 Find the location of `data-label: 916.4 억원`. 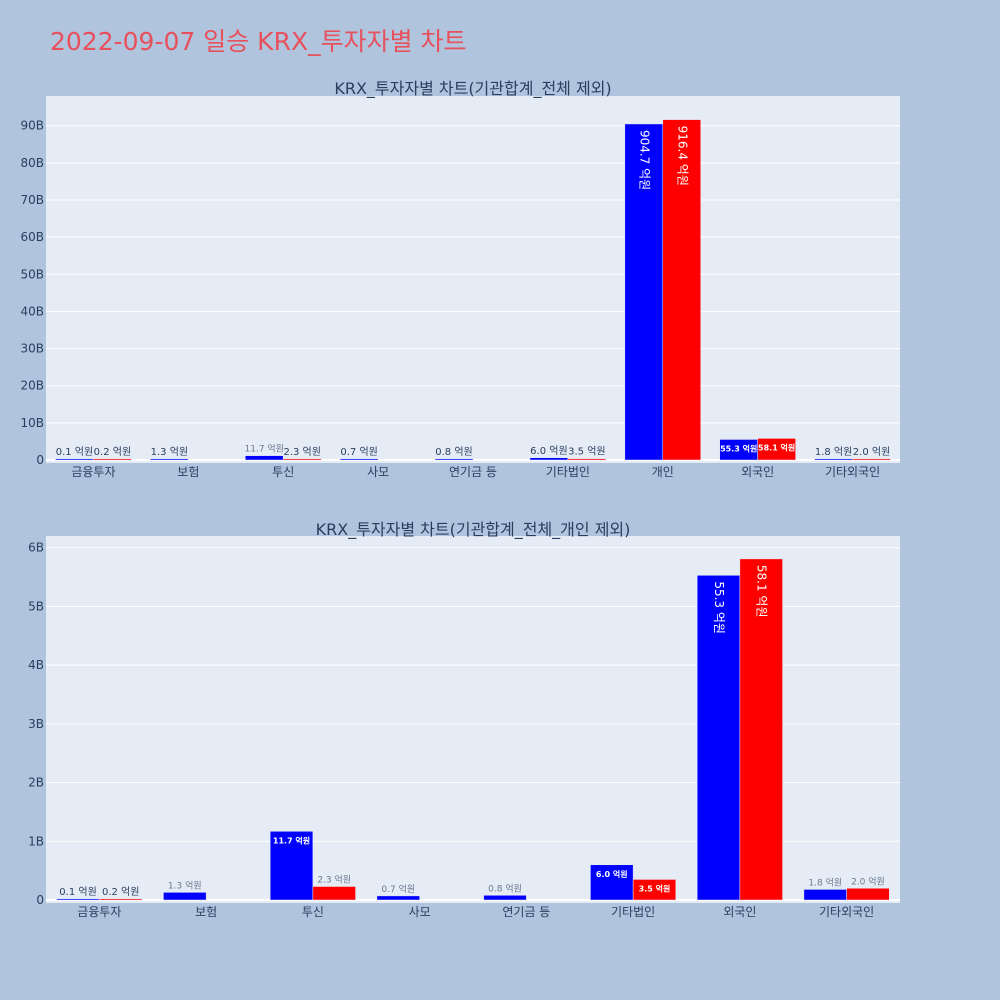

data-label: 916.4 억원 is located at coordinates (682, 156).